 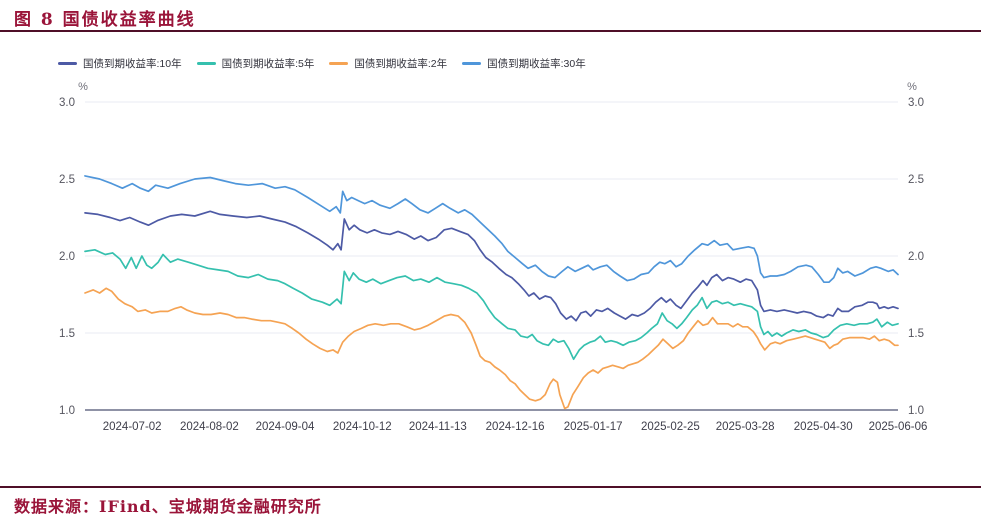 I want to click on legend-item-2y: 国债到期收益率:2年, so click(x=388, y=63).